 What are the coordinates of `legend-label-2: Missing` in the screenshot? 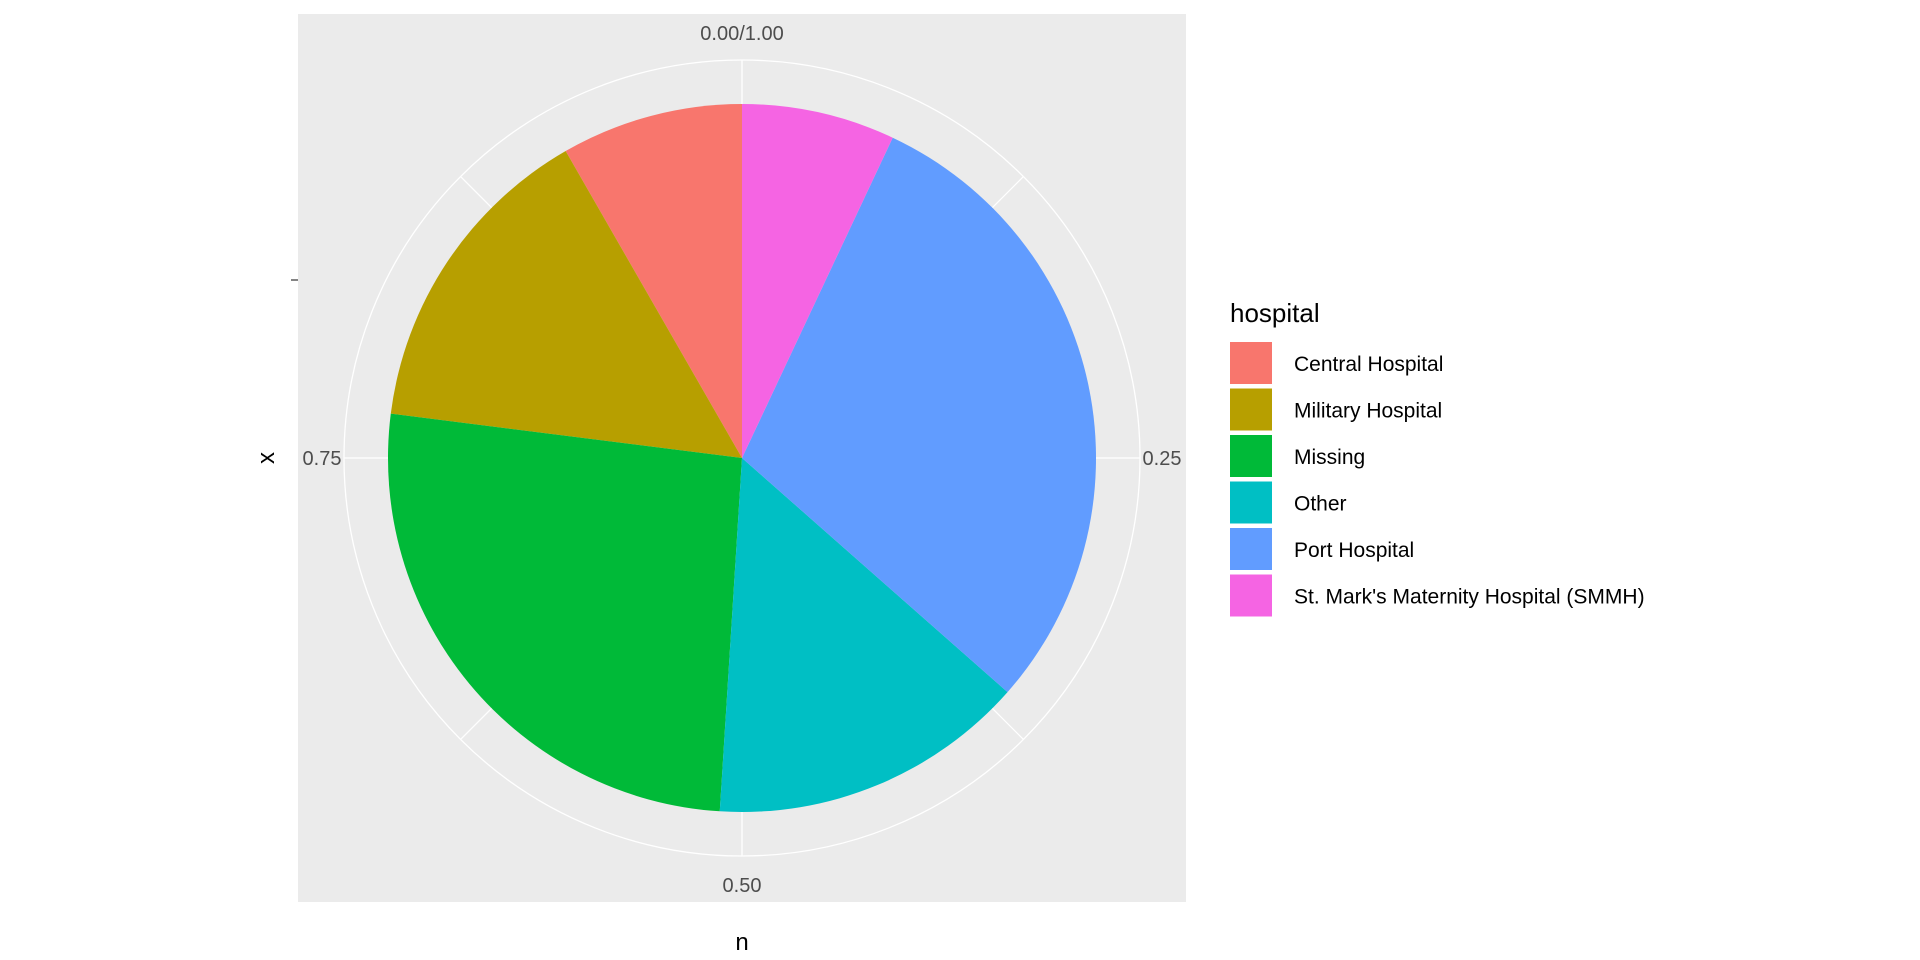 It's located at (1329, 457).